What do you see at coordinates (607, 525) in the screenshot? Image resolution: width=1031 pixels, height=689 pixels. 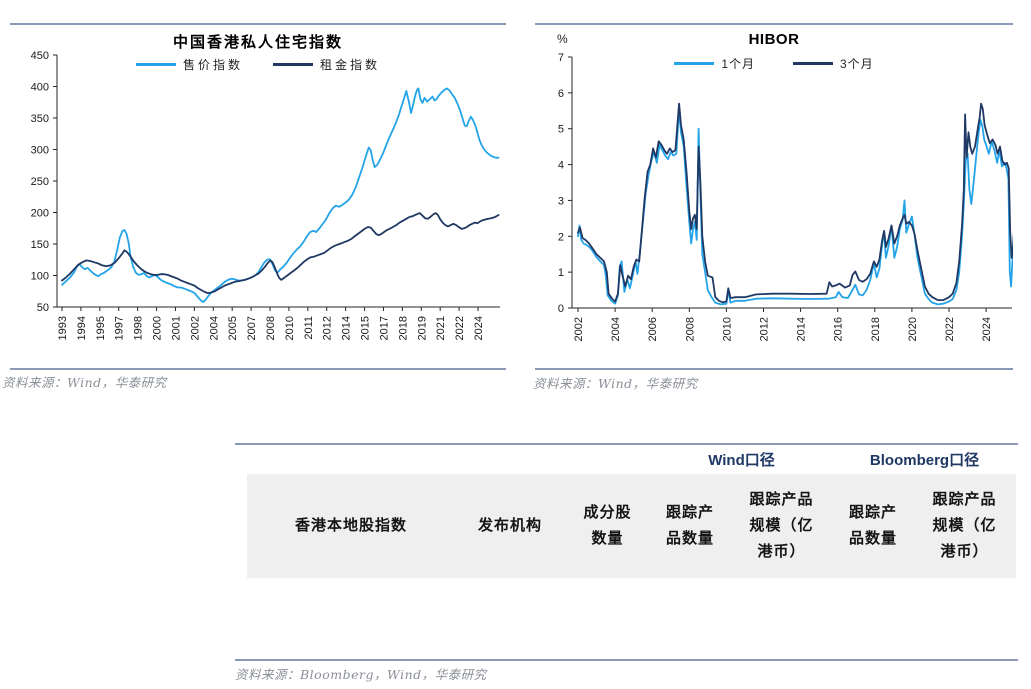 I see `col-header-constituents: 成分股 数量` at bounding box center [607, 525].